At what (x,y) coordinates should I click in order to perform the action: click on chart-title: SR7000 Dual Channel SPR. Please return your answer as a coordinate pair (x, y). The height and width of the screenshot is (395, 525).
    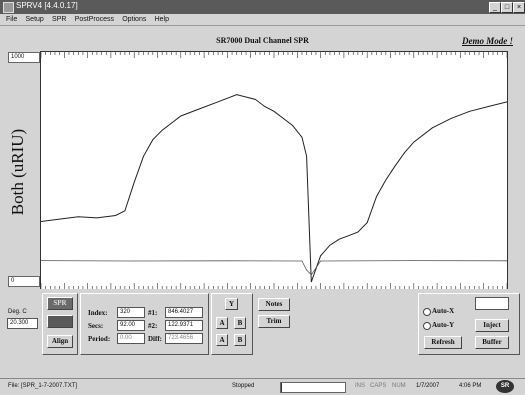
    Looking at the image, I should click on (262, 40).